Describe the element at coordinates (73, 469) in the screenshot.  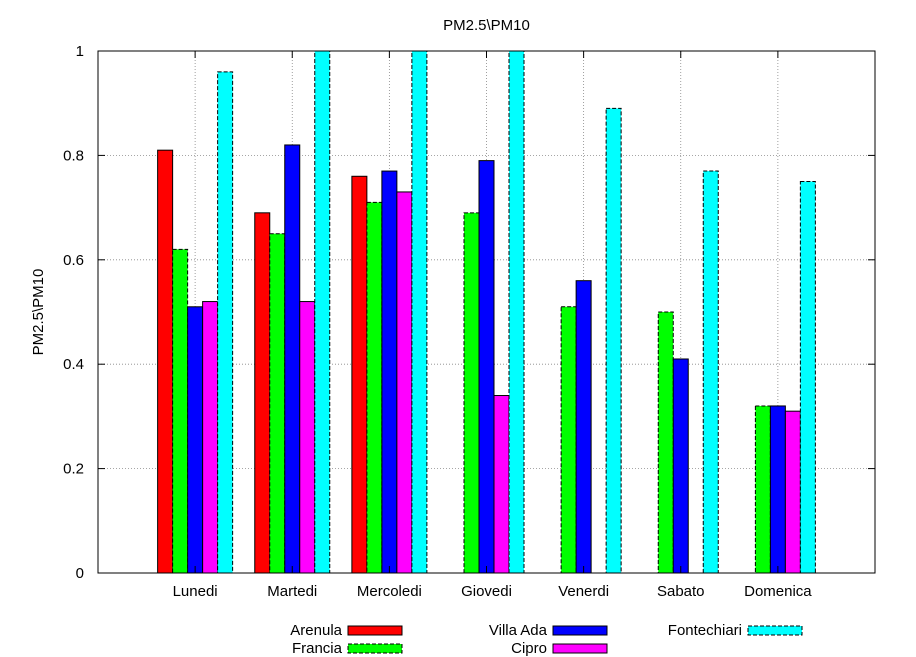
I see `y-tick-label: 0.2` at that location.